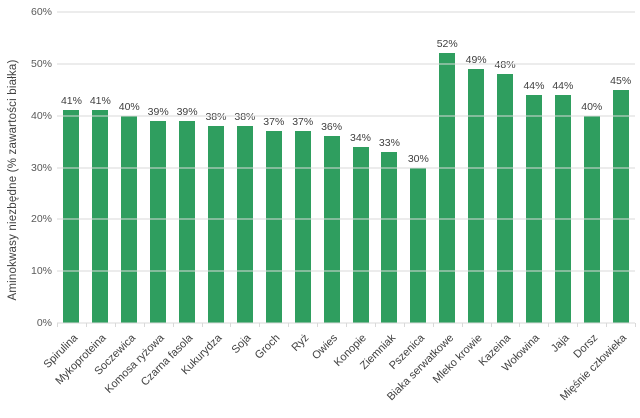 The height and width of the screenshot is (418, 640). What do you see at coordinates (267, 347) in the screenshot?
I see `x-tick-label: Groch` at bounding box center [267, 347].